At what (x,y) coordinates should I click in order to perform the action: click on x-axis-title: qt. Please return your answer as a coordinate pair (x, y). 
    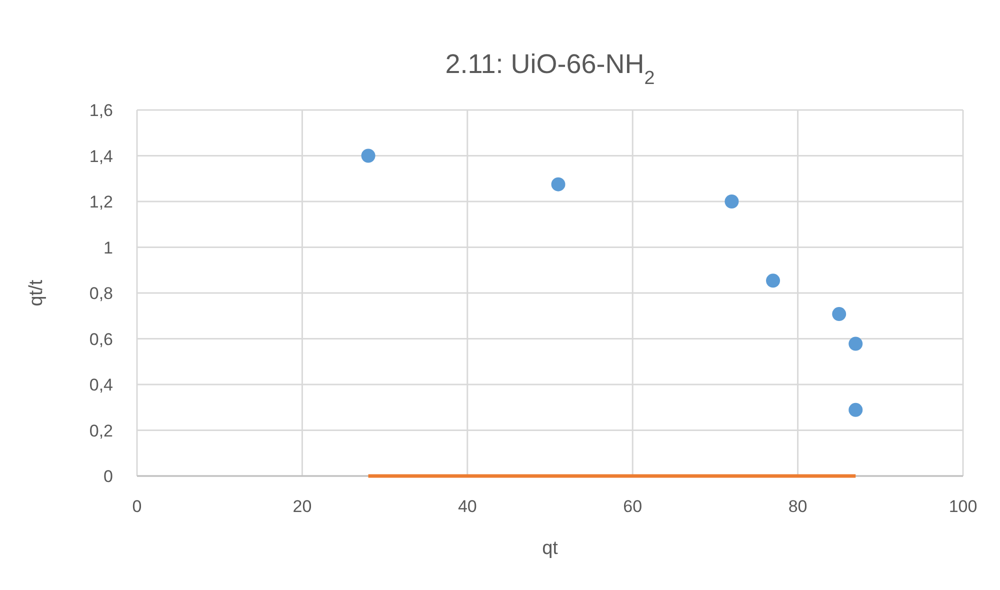
    Looking at the image, I should click on (550, 548).